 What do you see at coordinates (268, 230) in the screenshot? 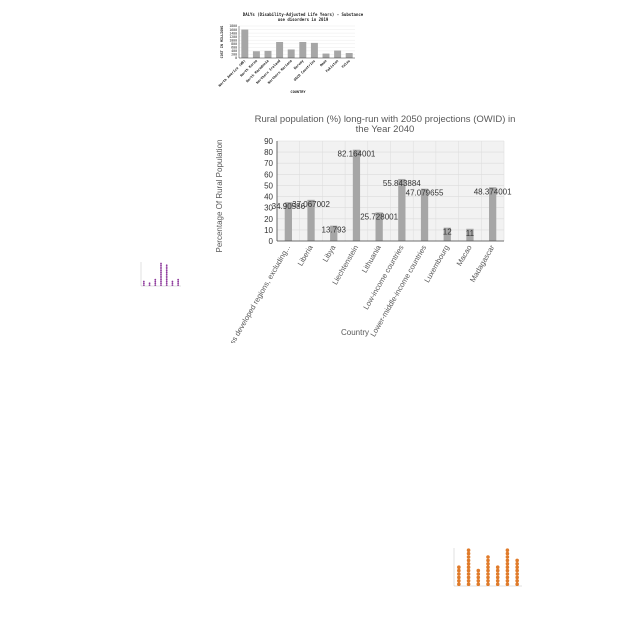
I see `y-tick-label: 10` at bounding box center [268, 230].